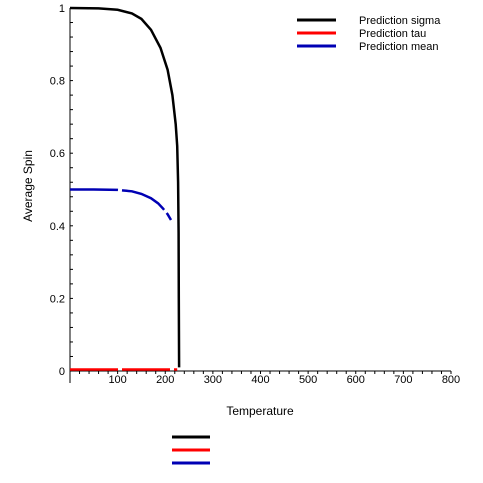  I want to click on x-tick-label: 800, so click(451, 380).